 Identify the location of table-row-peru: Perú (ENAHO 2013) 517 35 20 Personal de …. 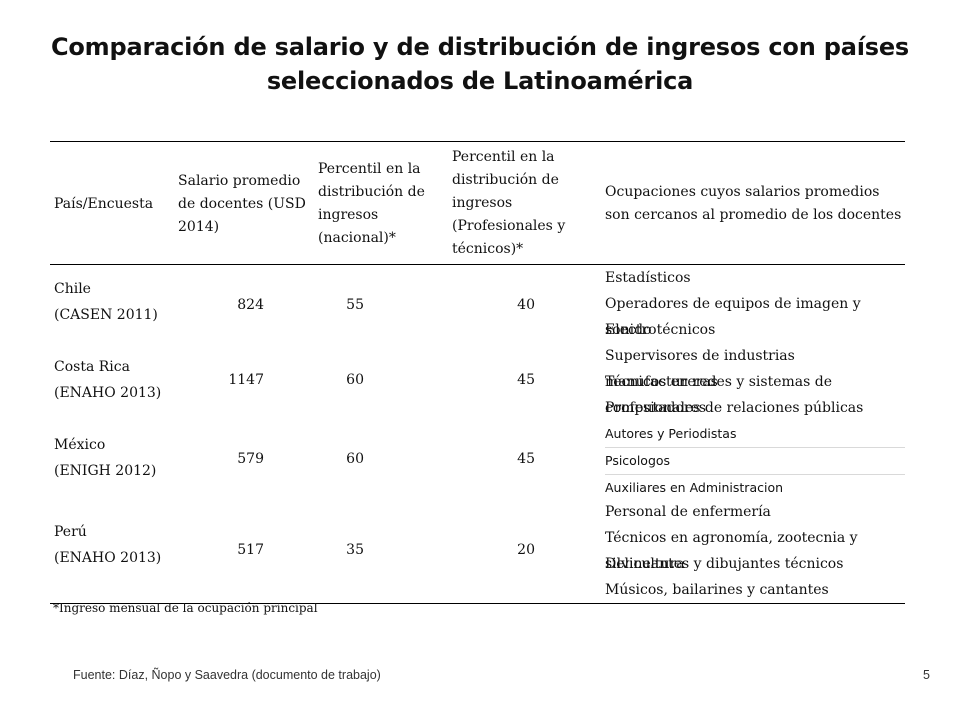
(477, 551).